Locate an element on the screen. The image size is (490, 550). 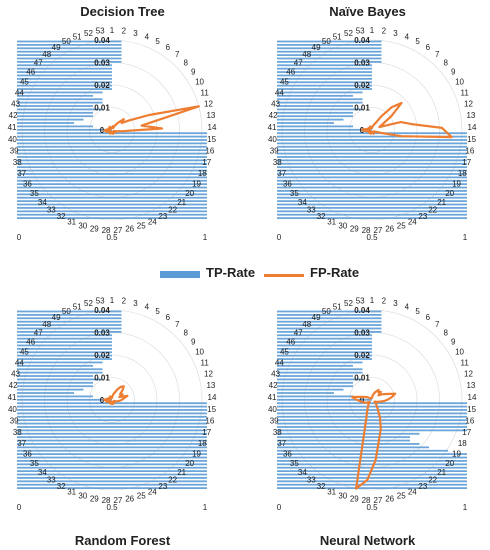
category-label-3-31: 31 is located at coordinates (331, 492).